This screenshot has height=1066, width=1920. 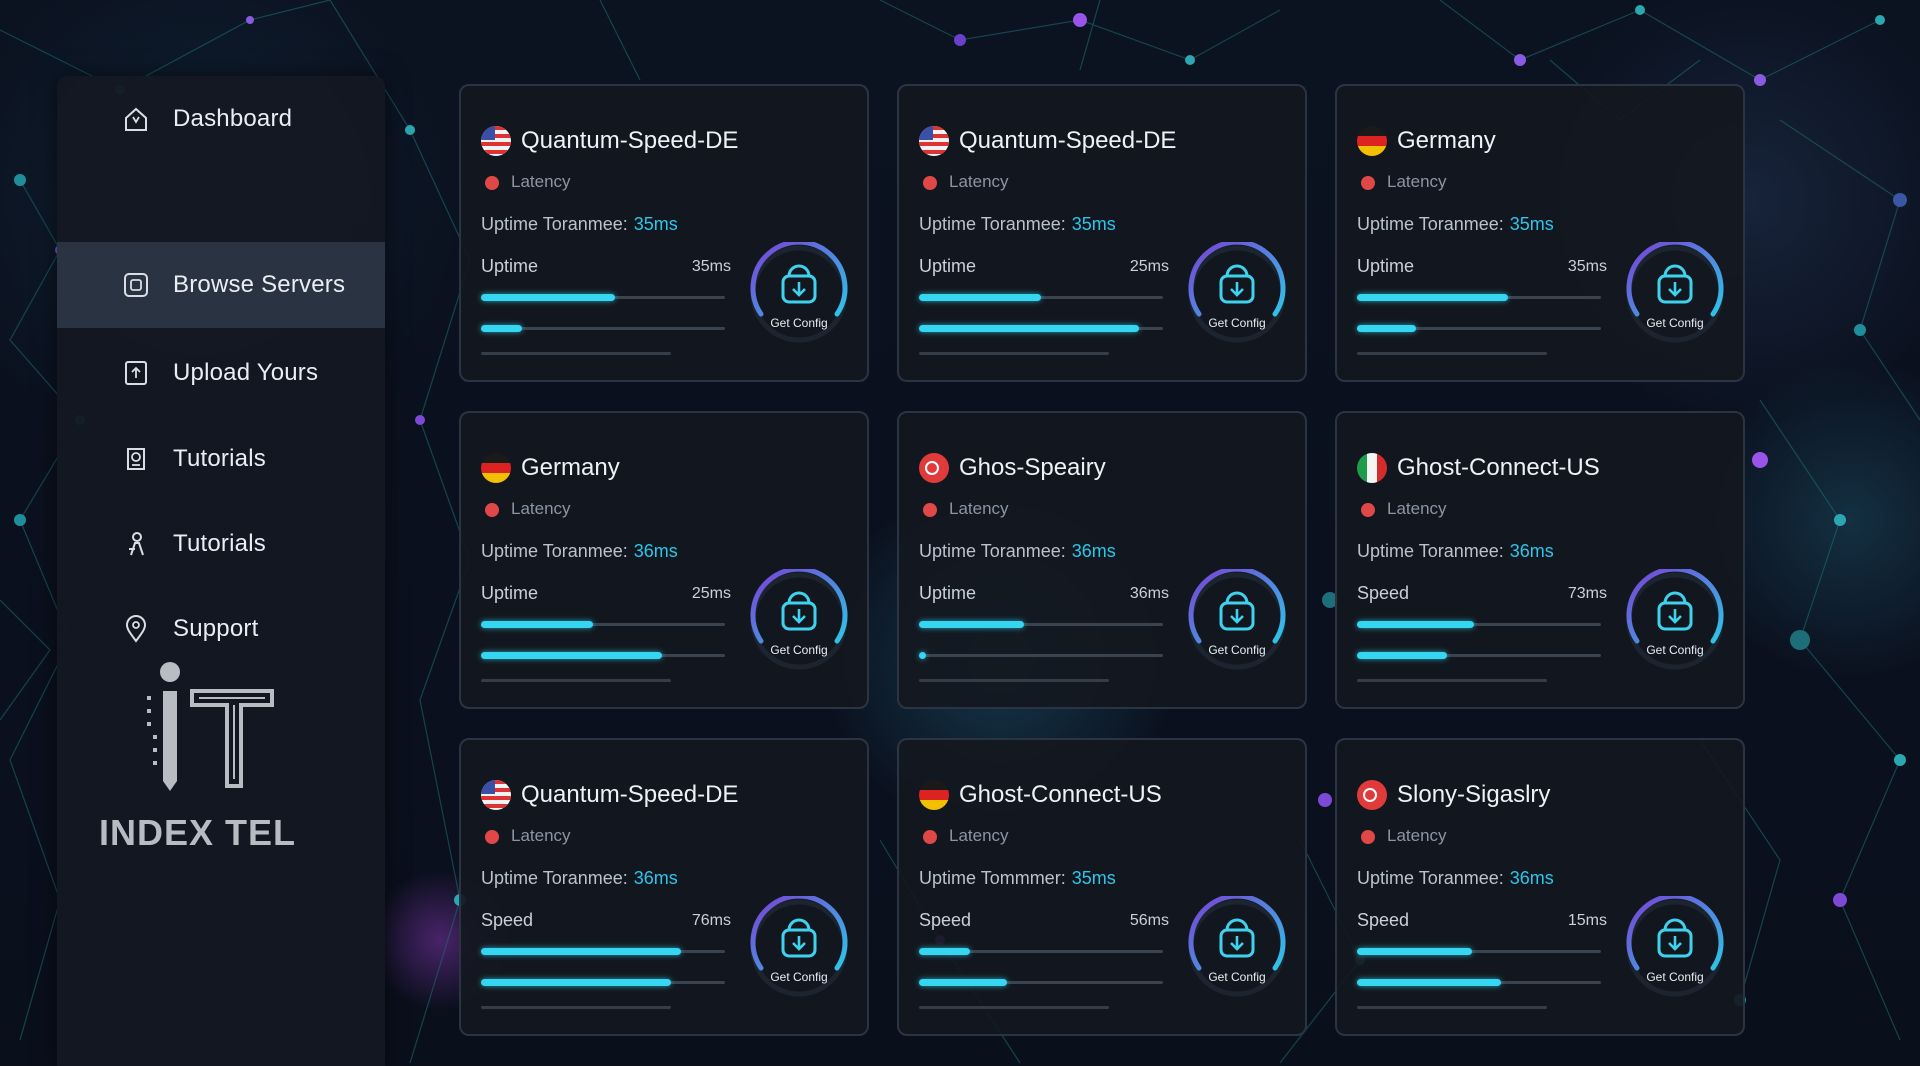 I want to click on sidebar-item-label: Support, so click(x=216, y=628).